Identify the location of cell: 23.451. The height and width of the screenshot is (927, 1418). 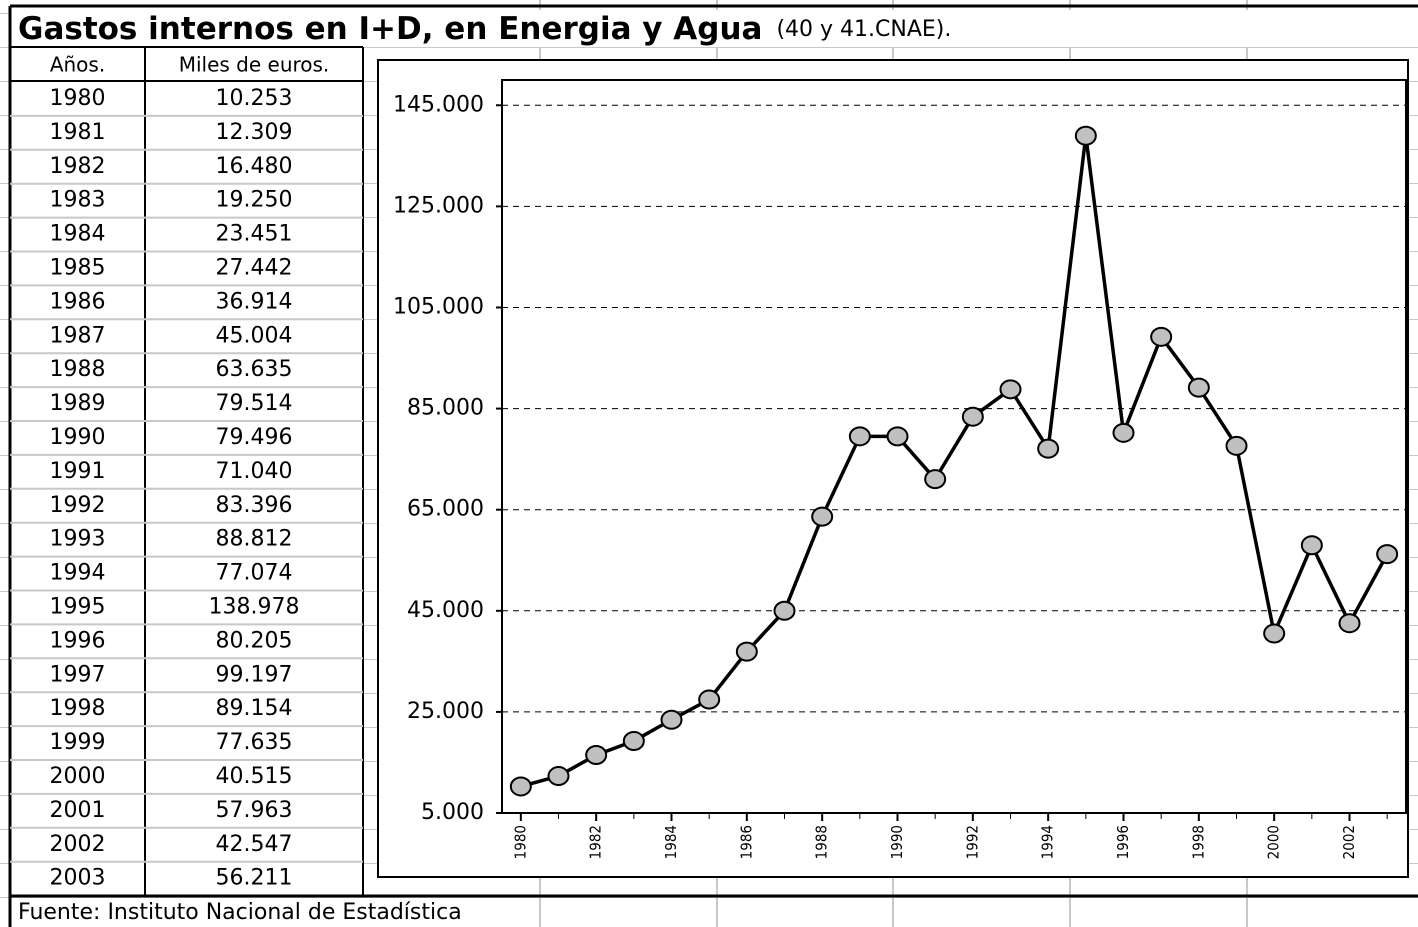
(254, 234).